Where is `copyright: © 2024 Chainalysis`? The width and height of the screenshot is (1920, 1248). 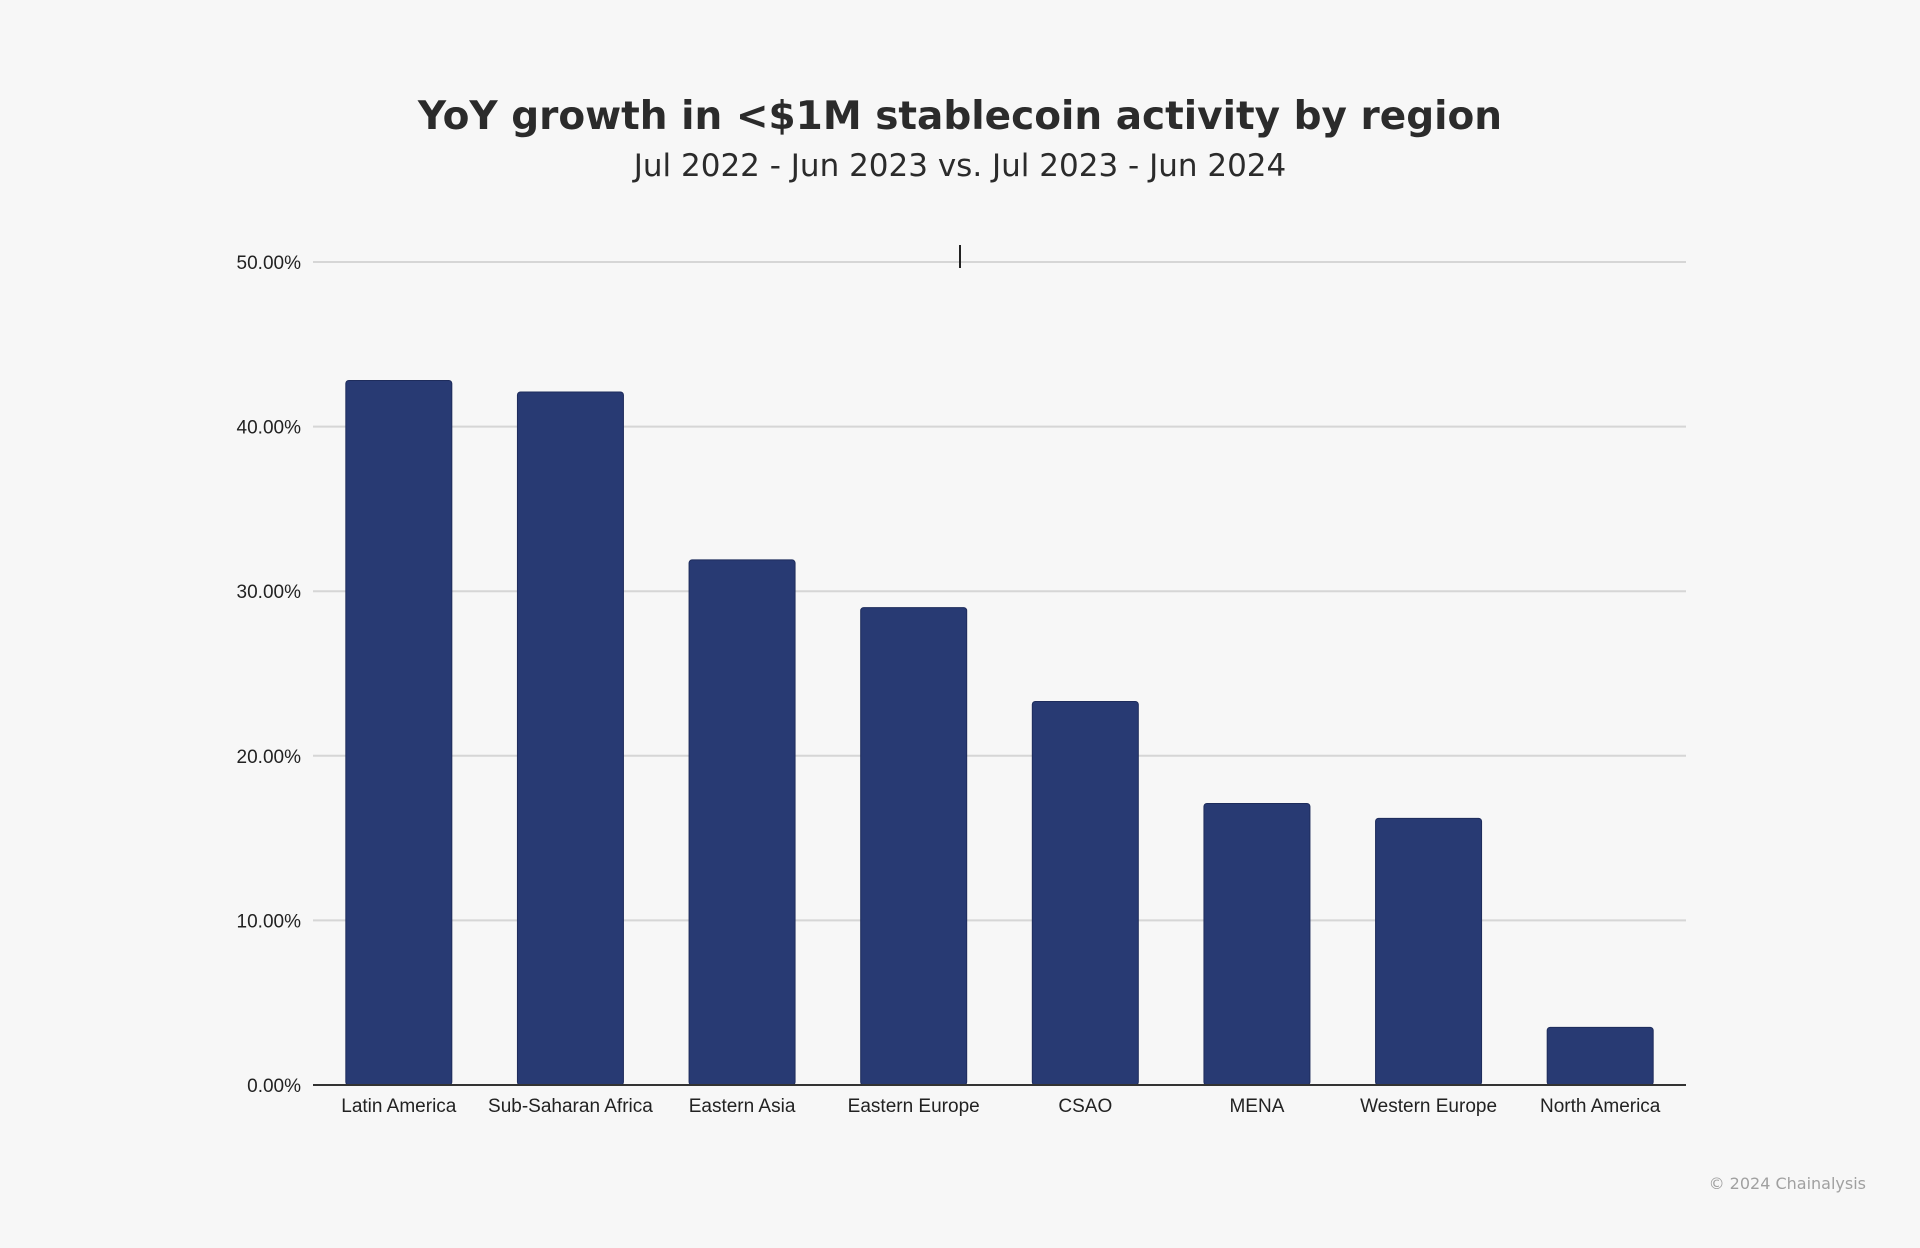 copyright: © 2024 Chainalysis is located at coordinates (1787, 1183).